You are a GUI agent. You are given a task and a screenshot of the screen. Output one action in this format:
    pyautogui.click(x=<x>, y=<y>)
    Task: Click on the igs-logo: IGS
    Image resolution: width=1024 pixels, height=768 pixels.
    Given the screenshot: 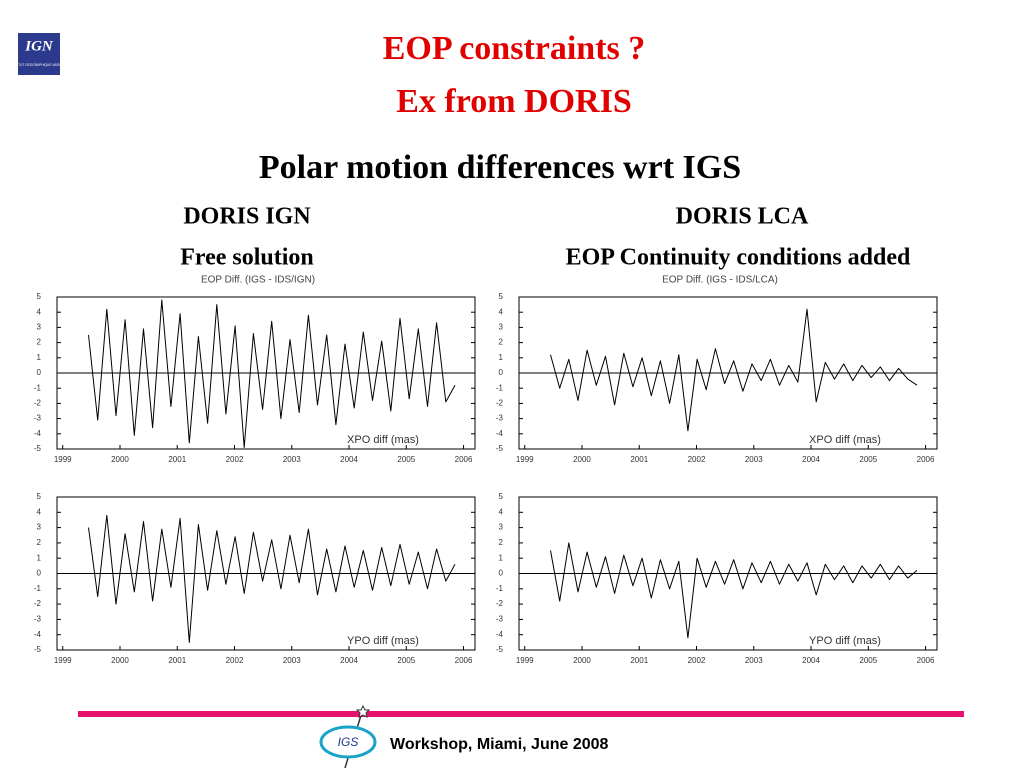 What is the action you would take?
    pyautogui.click(x=348, y=736)
    